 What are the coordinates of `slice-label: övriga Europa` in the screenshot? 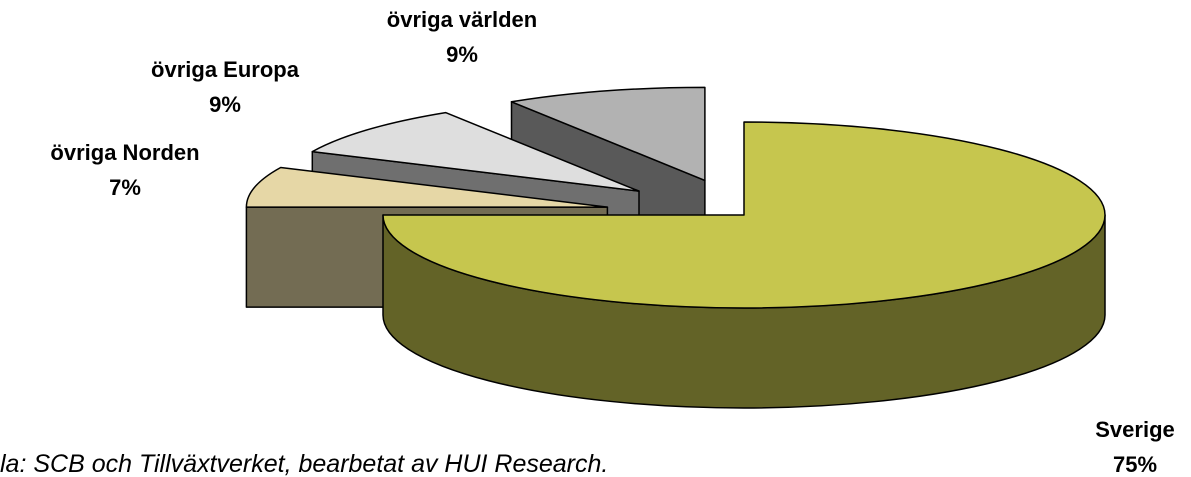 It's located at (225, 69).